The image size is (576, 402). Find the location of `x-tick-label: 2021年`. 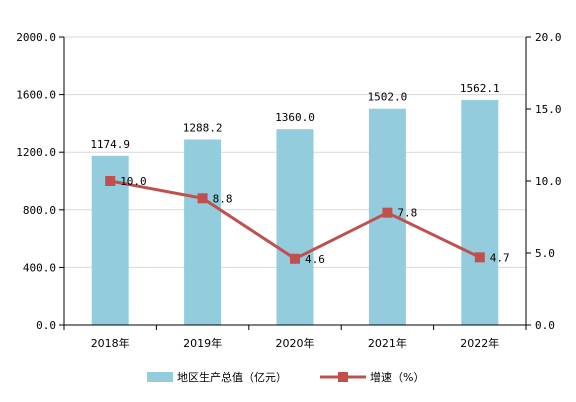

x-tick-label: 2021年 is located at coordinates (387, 343).